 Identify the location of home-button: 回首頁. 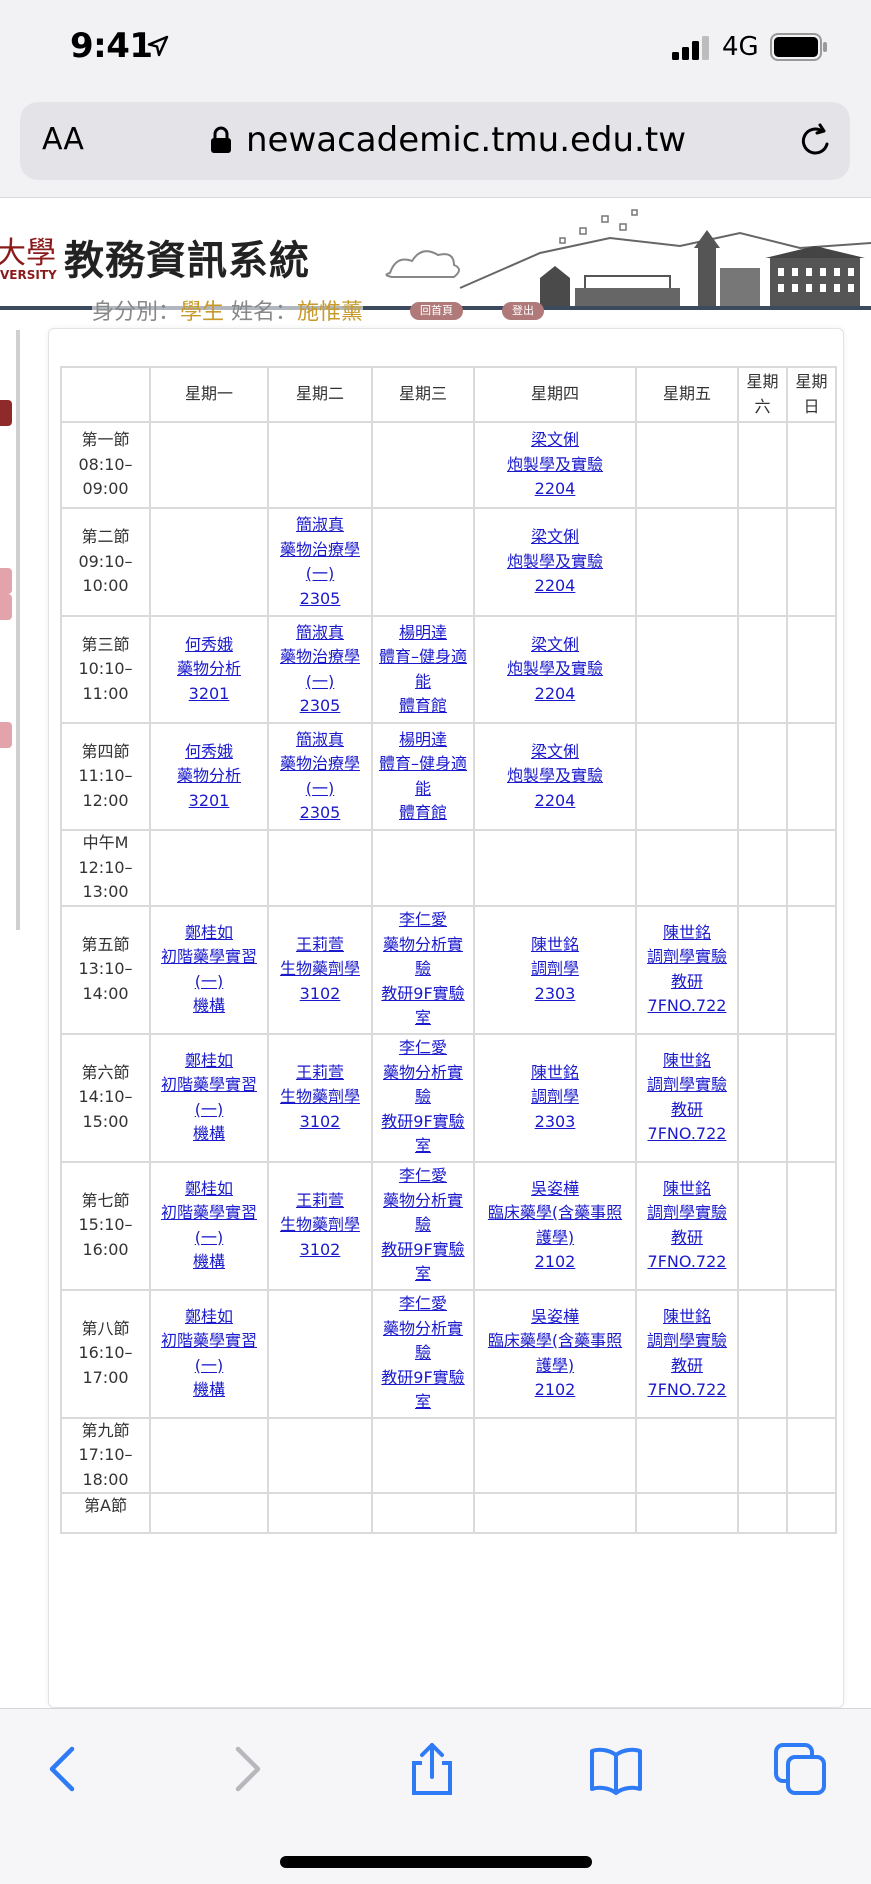
(436, 311).